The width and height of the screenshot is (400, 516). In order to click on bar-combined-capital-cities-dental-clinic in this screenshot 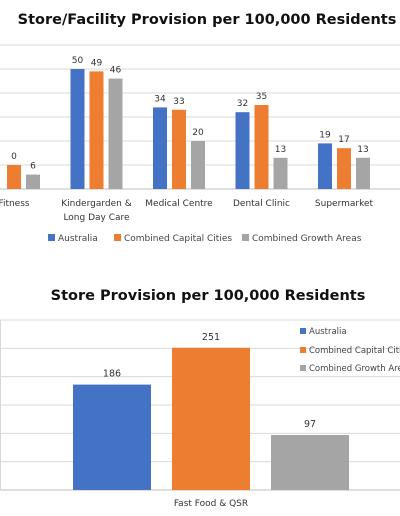, I will do `click(261, 147)`.